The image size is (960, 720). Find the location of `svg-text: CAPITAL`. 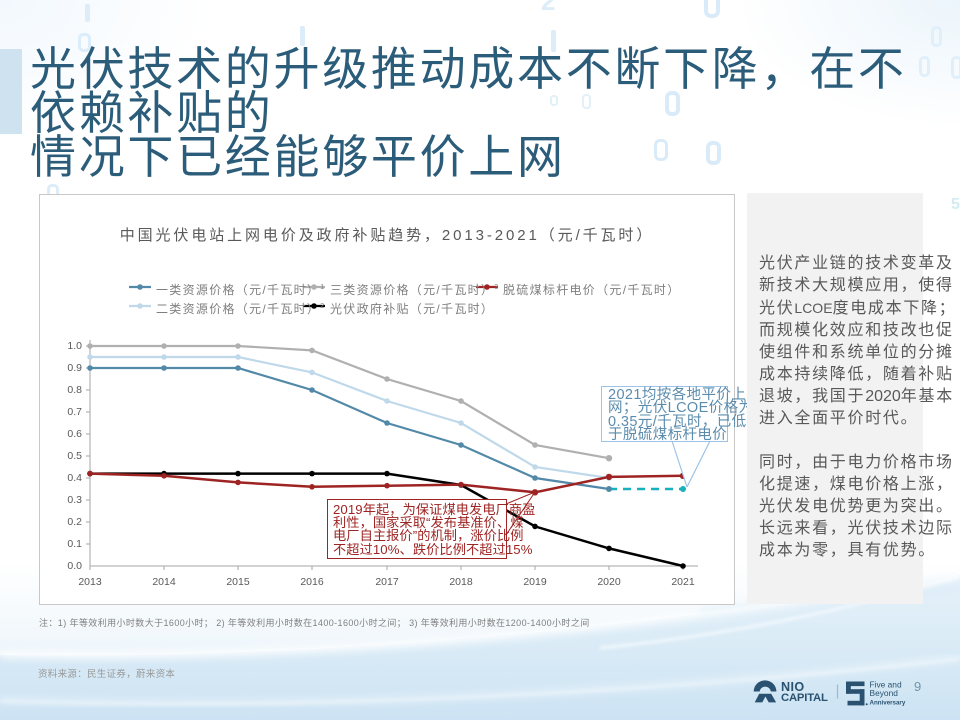

svg-text: CAPITAL is located at coordinates (804, 698).